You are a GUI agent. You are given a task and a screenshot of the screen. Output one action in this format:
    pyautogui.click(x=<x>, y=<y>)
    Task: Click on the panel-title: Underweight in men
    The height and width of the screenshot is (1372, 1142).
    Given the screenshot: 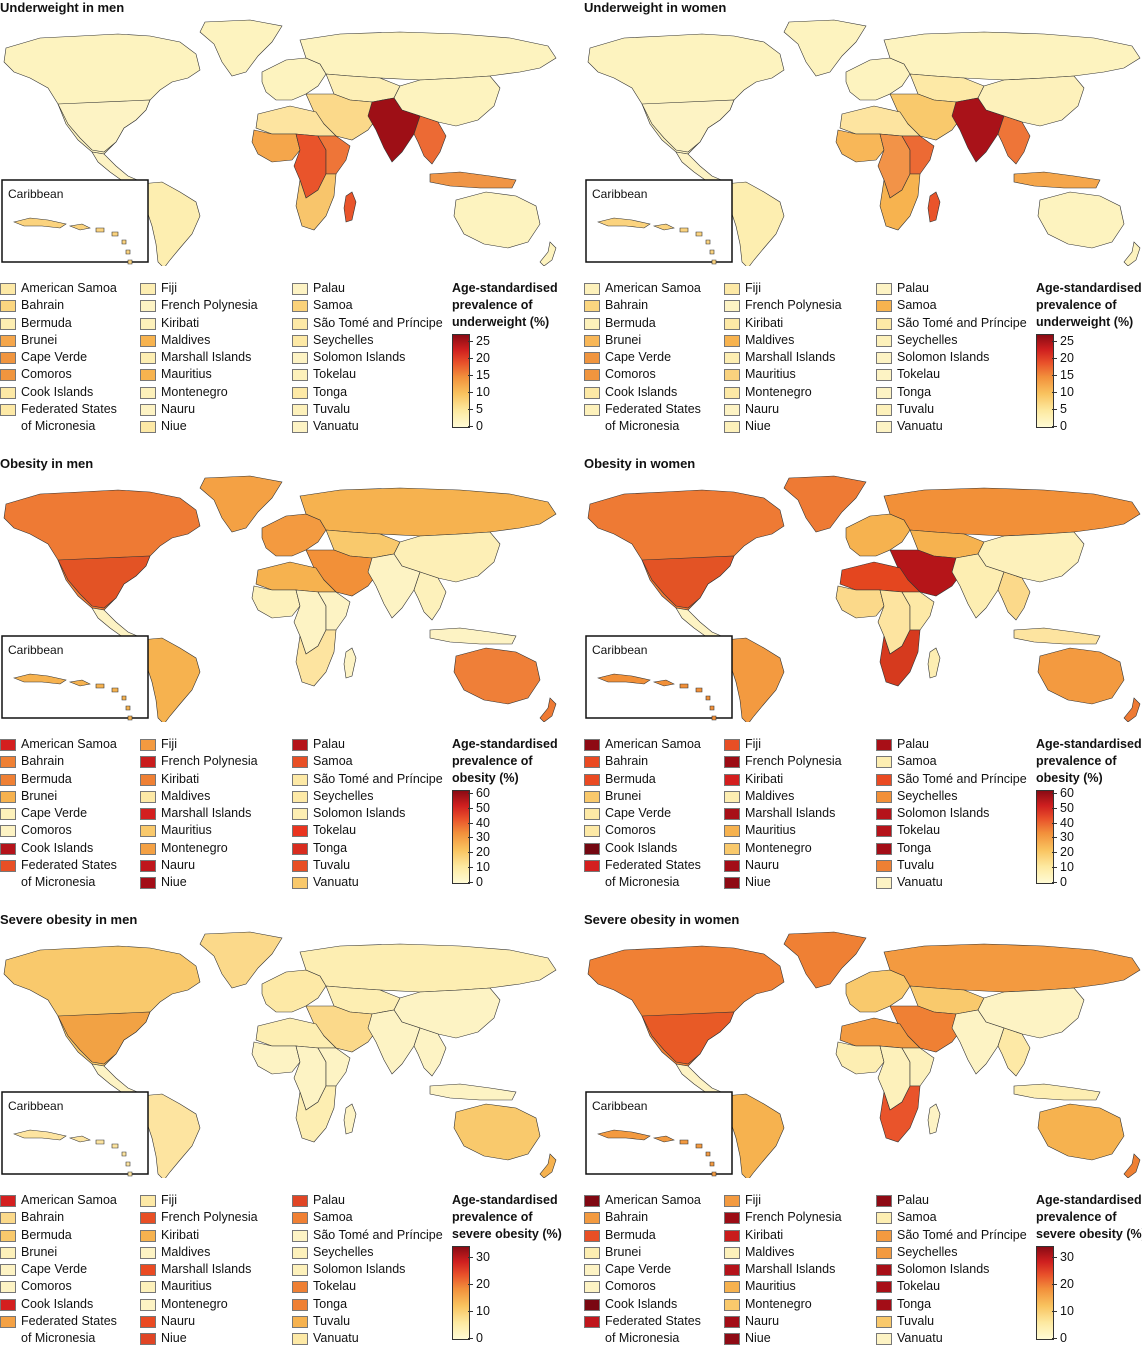 What is the action you would take?
    pyautogui.click(x=62, y=7)
    